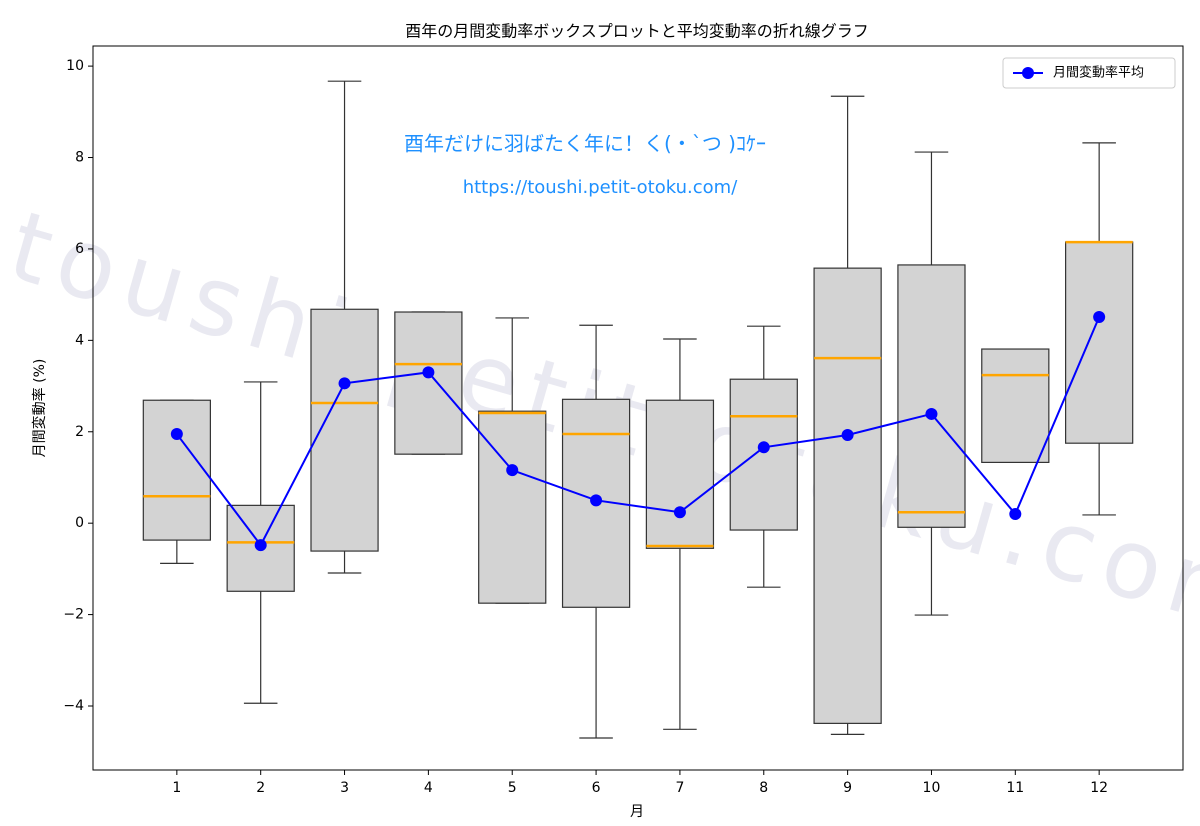 The image size is (1200, 826). Describe the element at coordinates (1099, 788) in the screenshot. I see `x-tick-label: 12` at that location.